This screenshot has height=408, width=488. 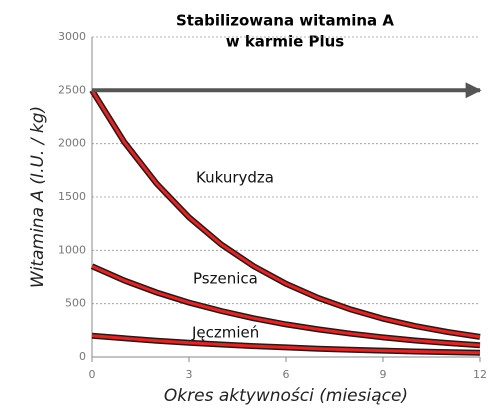 What do you see at coordinates (82, 356) in the screenshot?
I see `y-tick-label: 0` at bounding box center [82, 356].